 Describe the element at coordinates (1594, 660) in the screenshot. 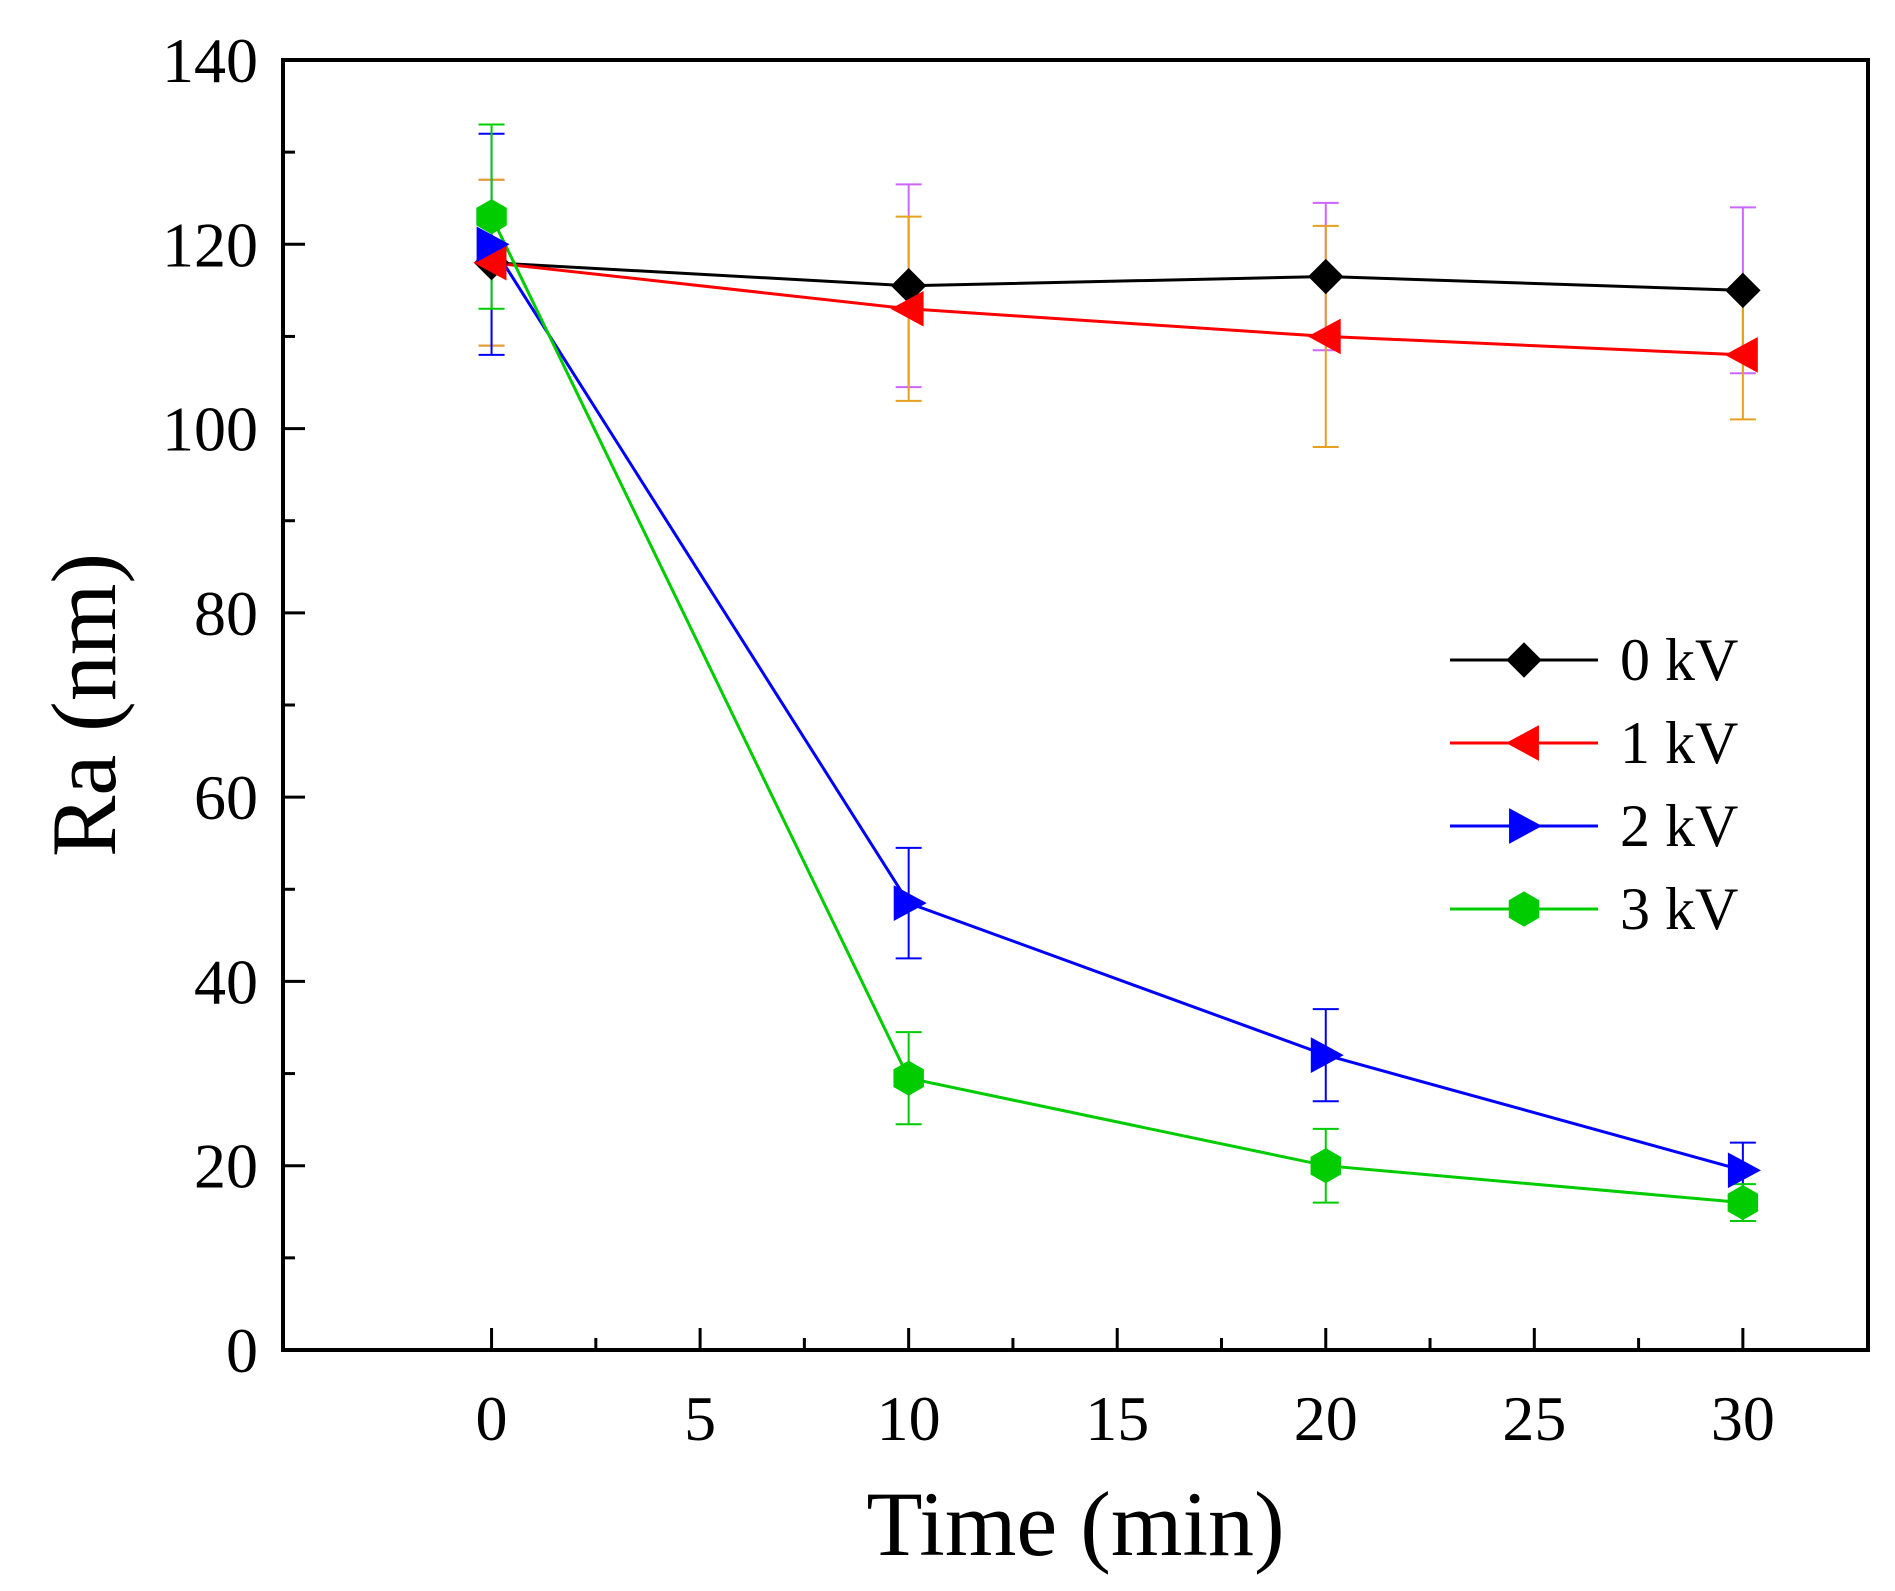

I see `legend-item: 0 kV` at that location.